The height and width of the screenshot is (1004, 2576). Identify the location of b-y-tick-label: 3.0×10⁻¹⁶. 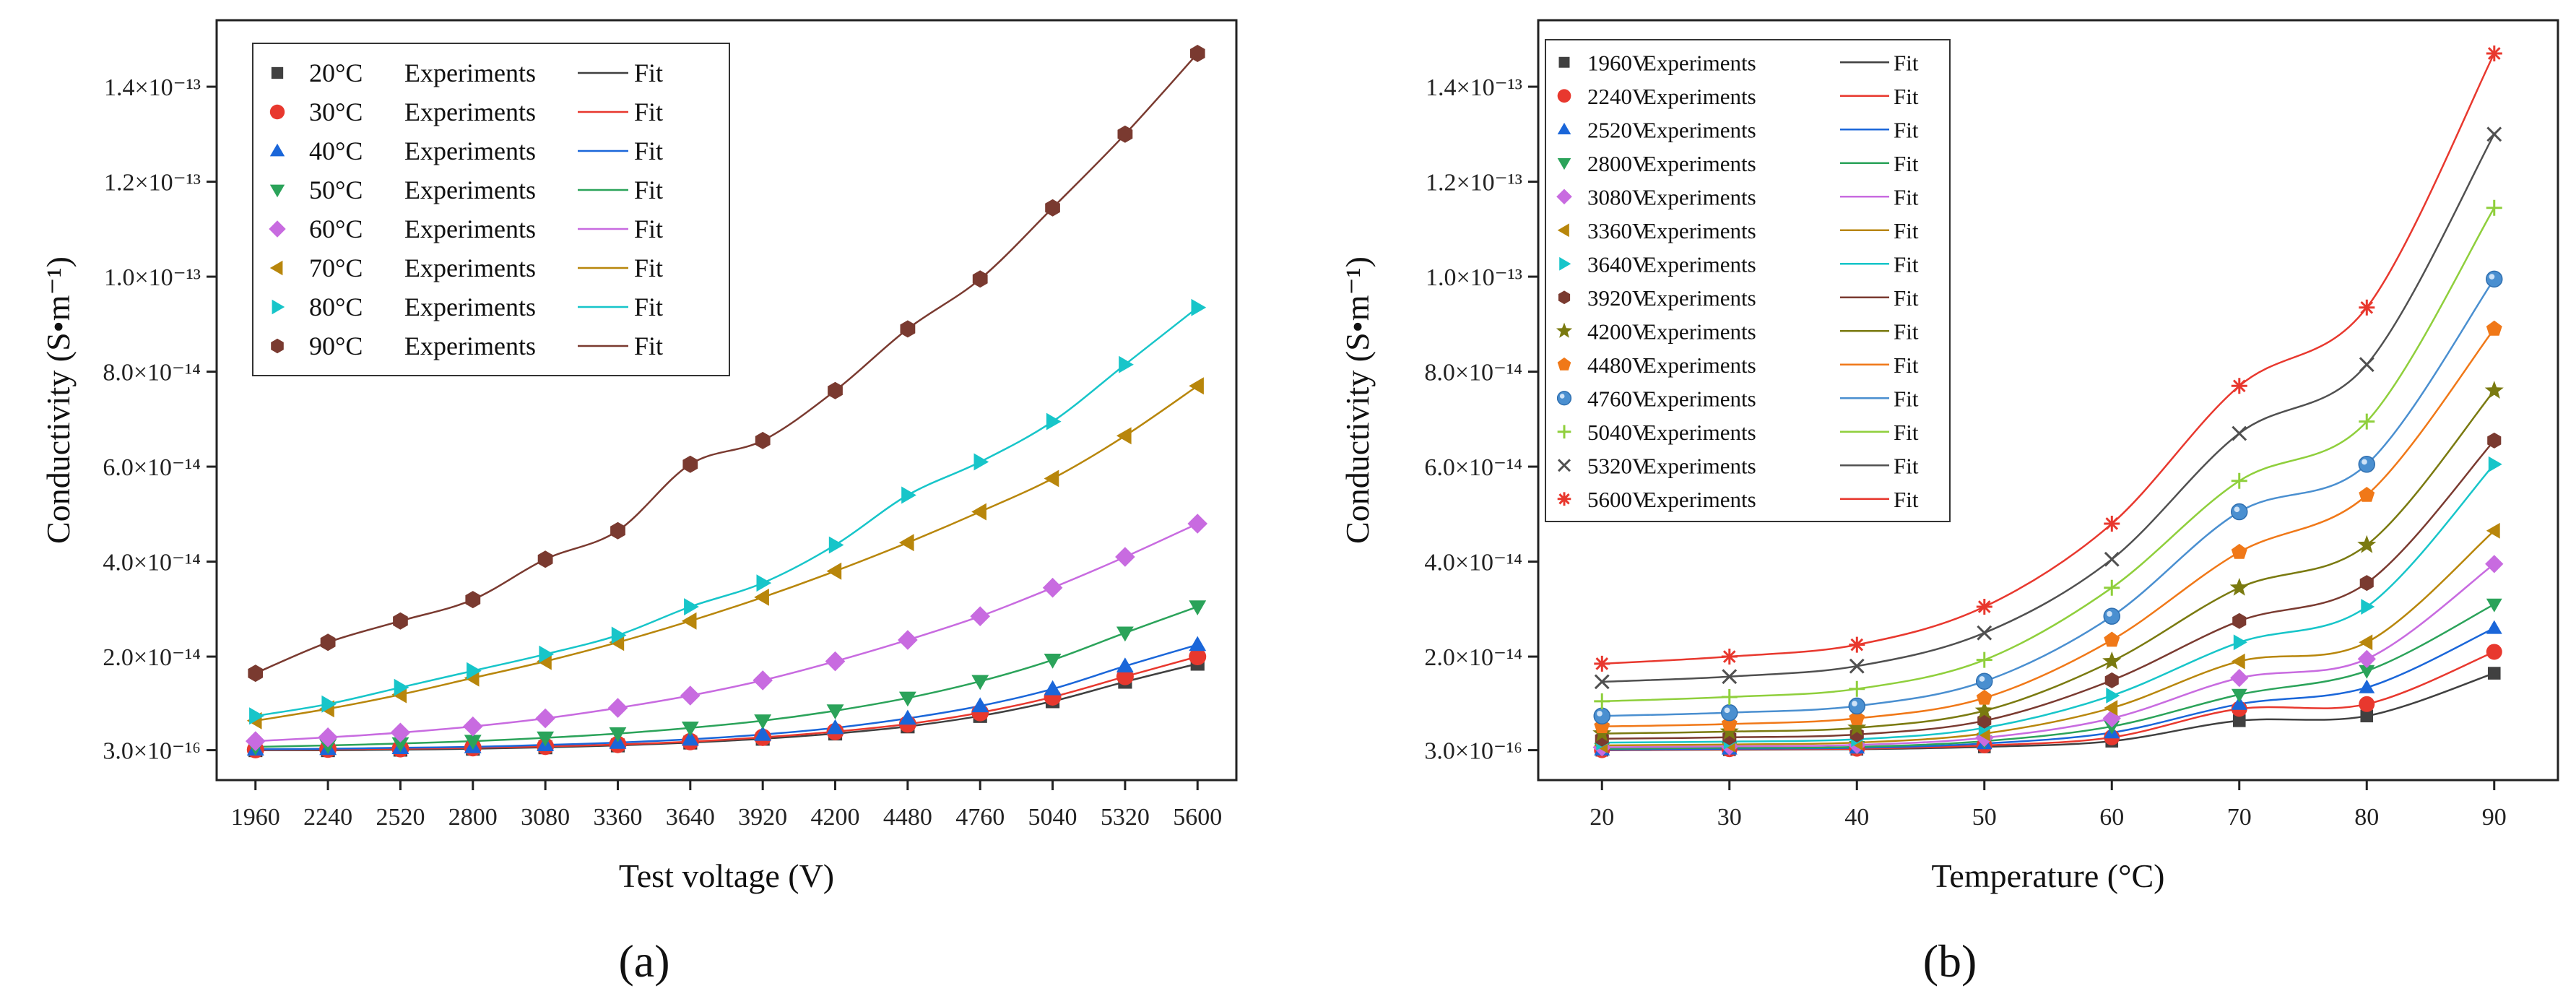
(1473, 752).